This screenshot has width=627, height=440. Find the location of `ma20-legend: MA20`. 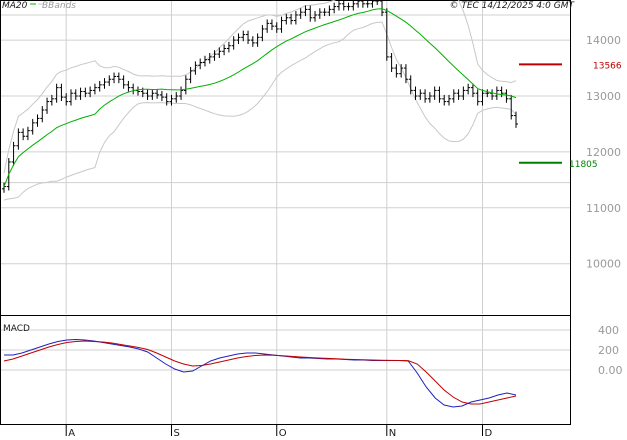

ma20-legend: MA20 is located at coordinates (15, 6).